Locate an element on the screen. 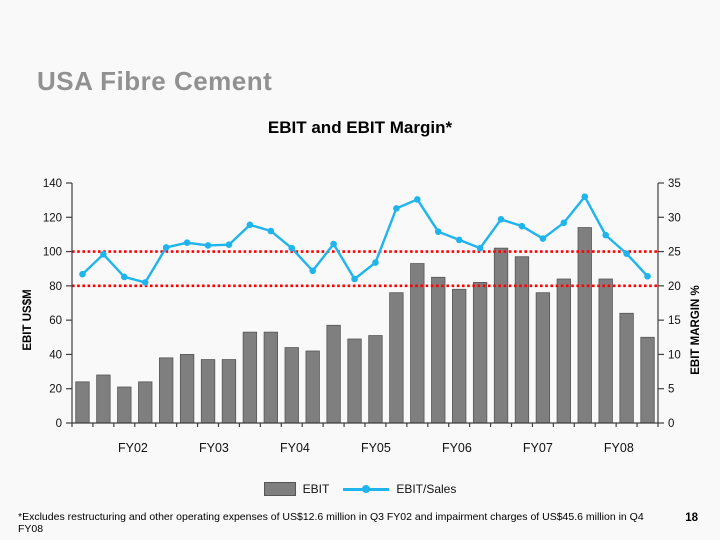 The height and width of the screenshot is (540, 720). x-category-label: FY06 is located at coordinates (457, 448).